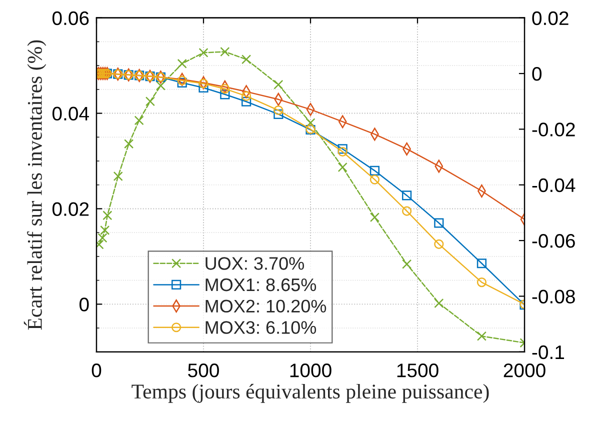  I want to click on legend-label: UOX: 3.70%, so click(255, 263).